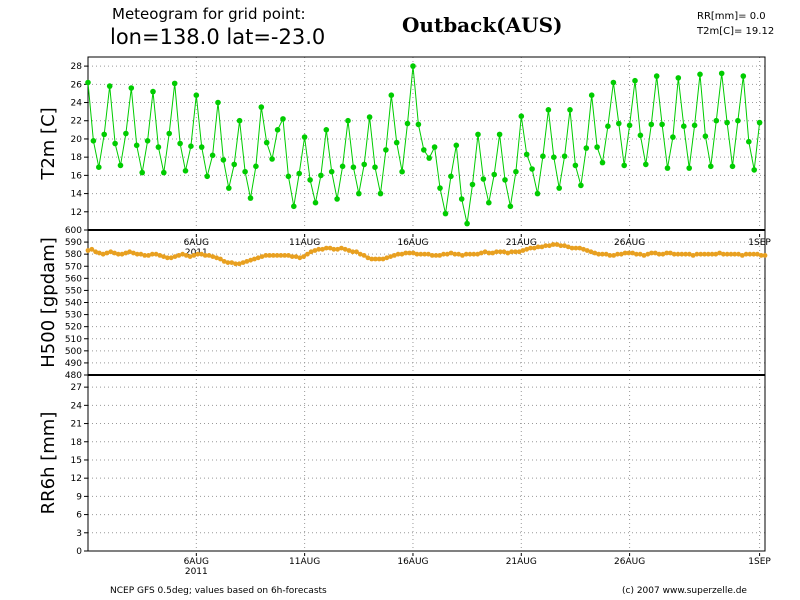 This screenshot has width=800, height=600. What do you see at coordinates (73, 352) in the screenshot?
I see `y-tick-label: 500` at bounding box center [73, 352].